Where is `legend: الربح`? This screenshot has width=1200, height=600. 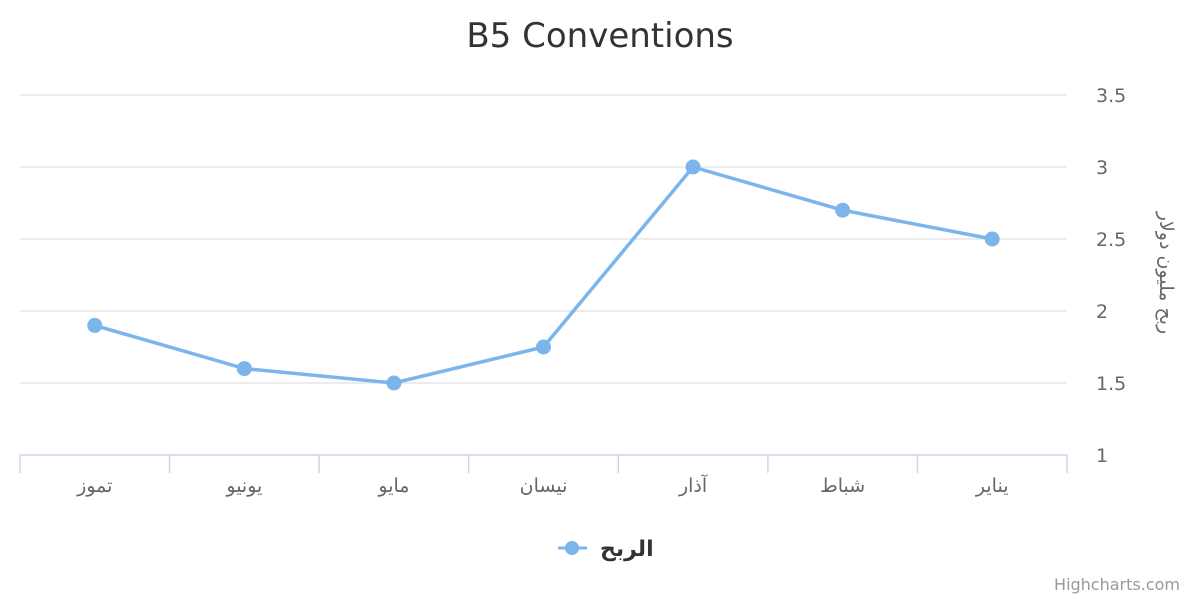 legend: الربح is located at coordinates (606, 549).